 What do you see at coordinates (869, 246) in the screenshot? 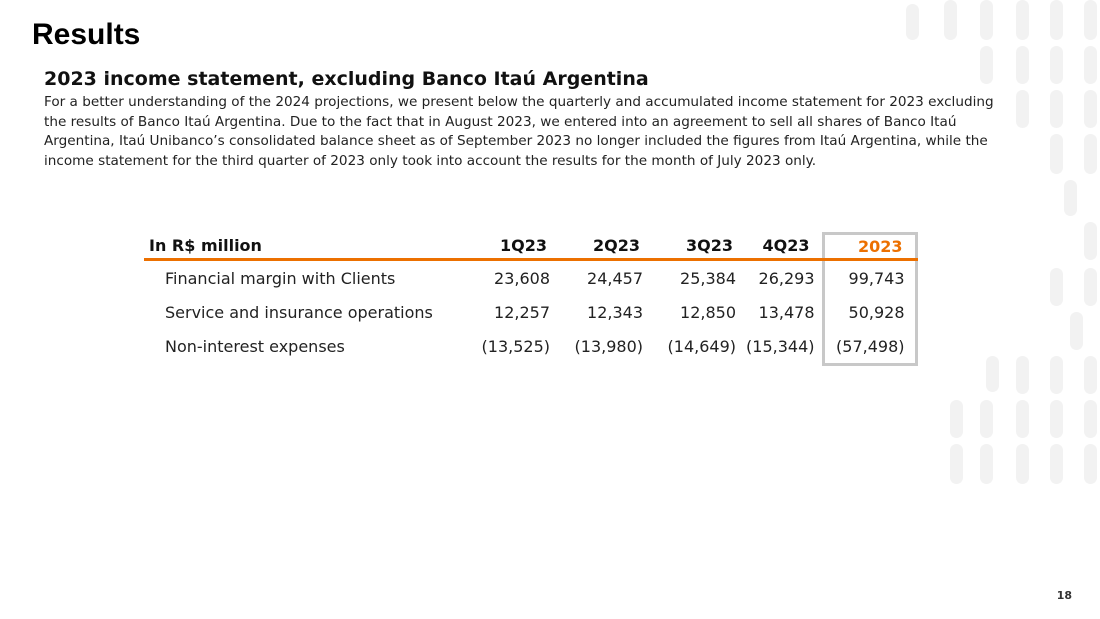
I see `header-2023-total: 2023` at bounding box center [869, 246].